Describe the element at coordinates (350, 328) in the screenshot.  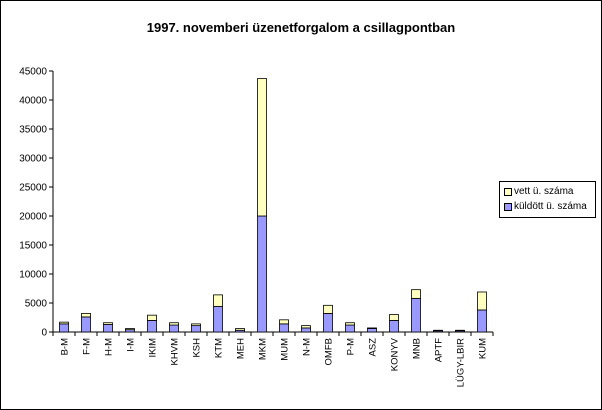
I see `bar-sent-P-M` at that location.